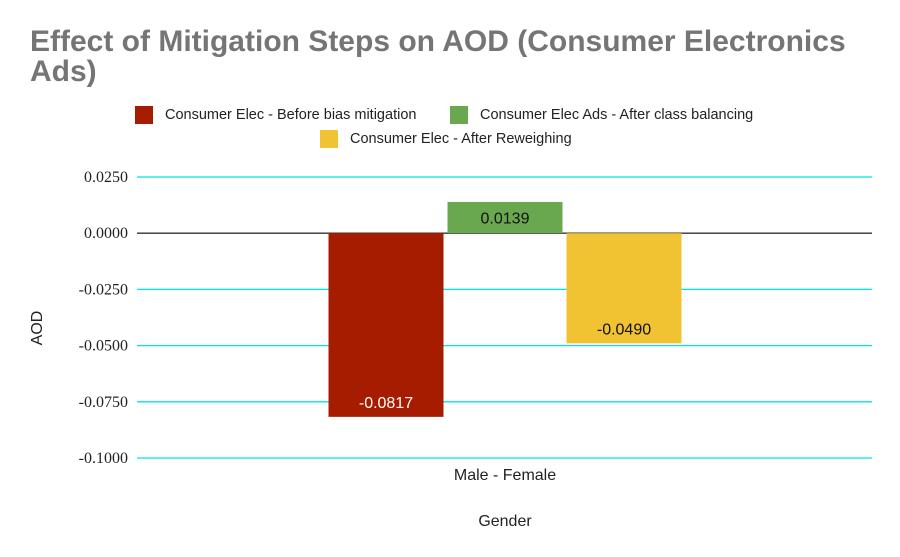 Image resolution: width=900 pixels, height=557 pixels. I want to click on data-label-1: -0.0817, so click(386, 403).